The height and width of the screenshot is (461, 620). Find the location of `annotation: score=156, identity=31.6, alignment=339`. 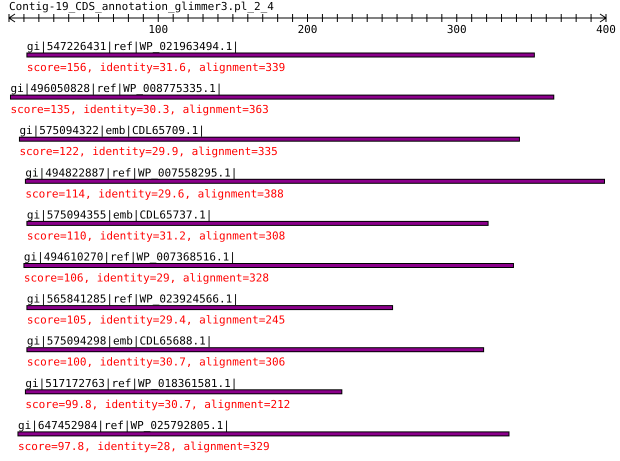

annotation: score=156, identity=31.6, alignment=339 is located at coordinates (156, 67).